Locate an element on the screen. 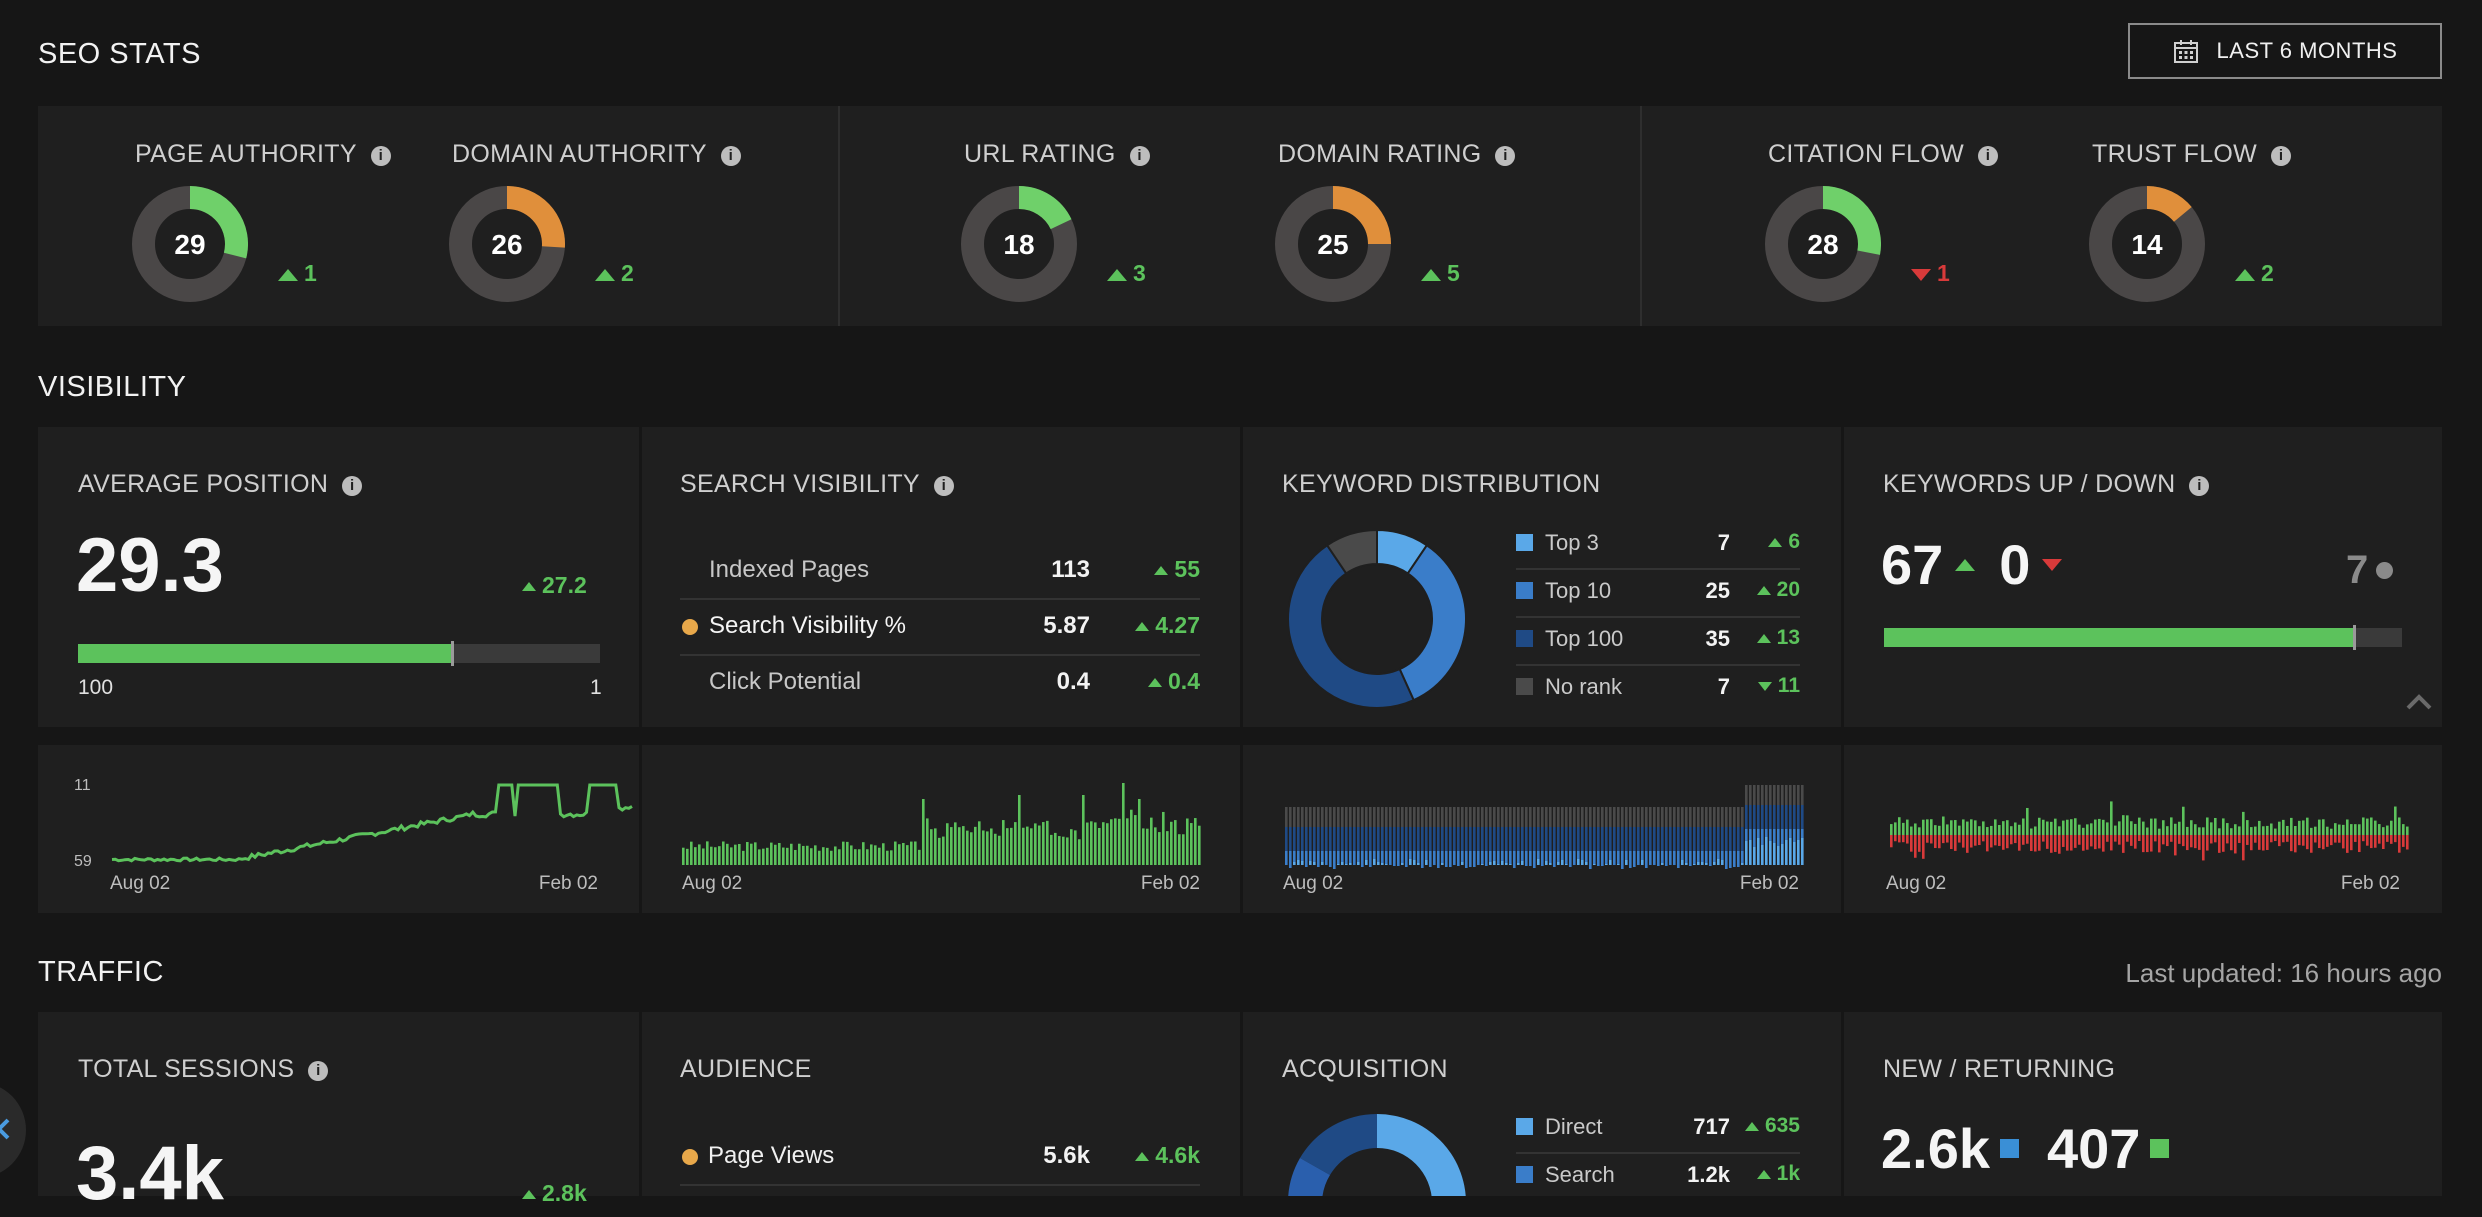 This screenshot has height=1217, width=2482. row-name: Top 10 is located at coordinates (1578, 590).